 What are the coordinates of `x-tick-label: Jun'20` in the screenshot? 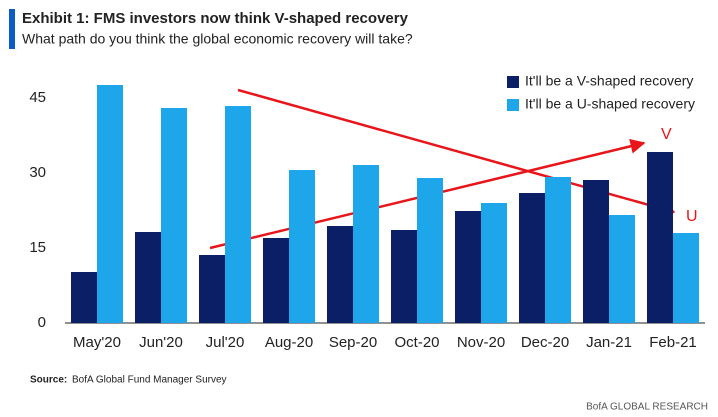 It's located at (161, 342).